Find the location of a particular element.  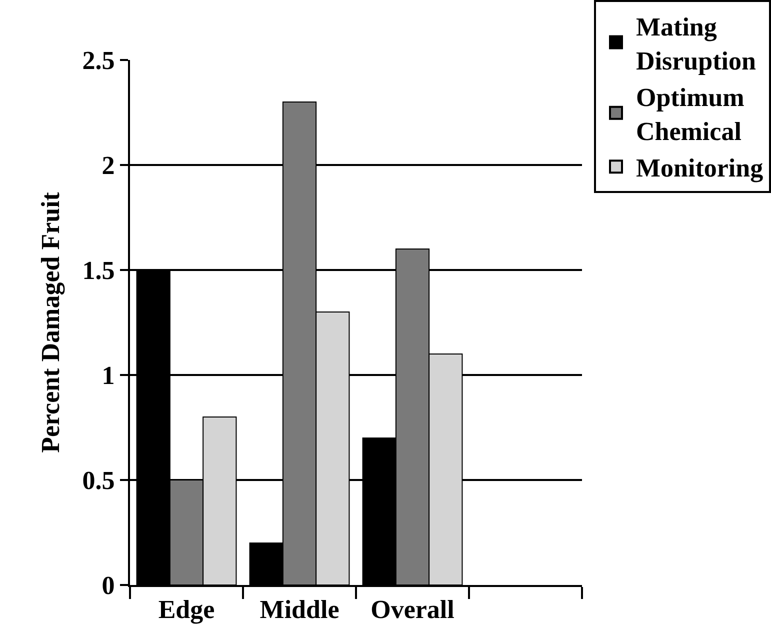

y-tick-label: 2.5 is located at coordinates (98, 61).